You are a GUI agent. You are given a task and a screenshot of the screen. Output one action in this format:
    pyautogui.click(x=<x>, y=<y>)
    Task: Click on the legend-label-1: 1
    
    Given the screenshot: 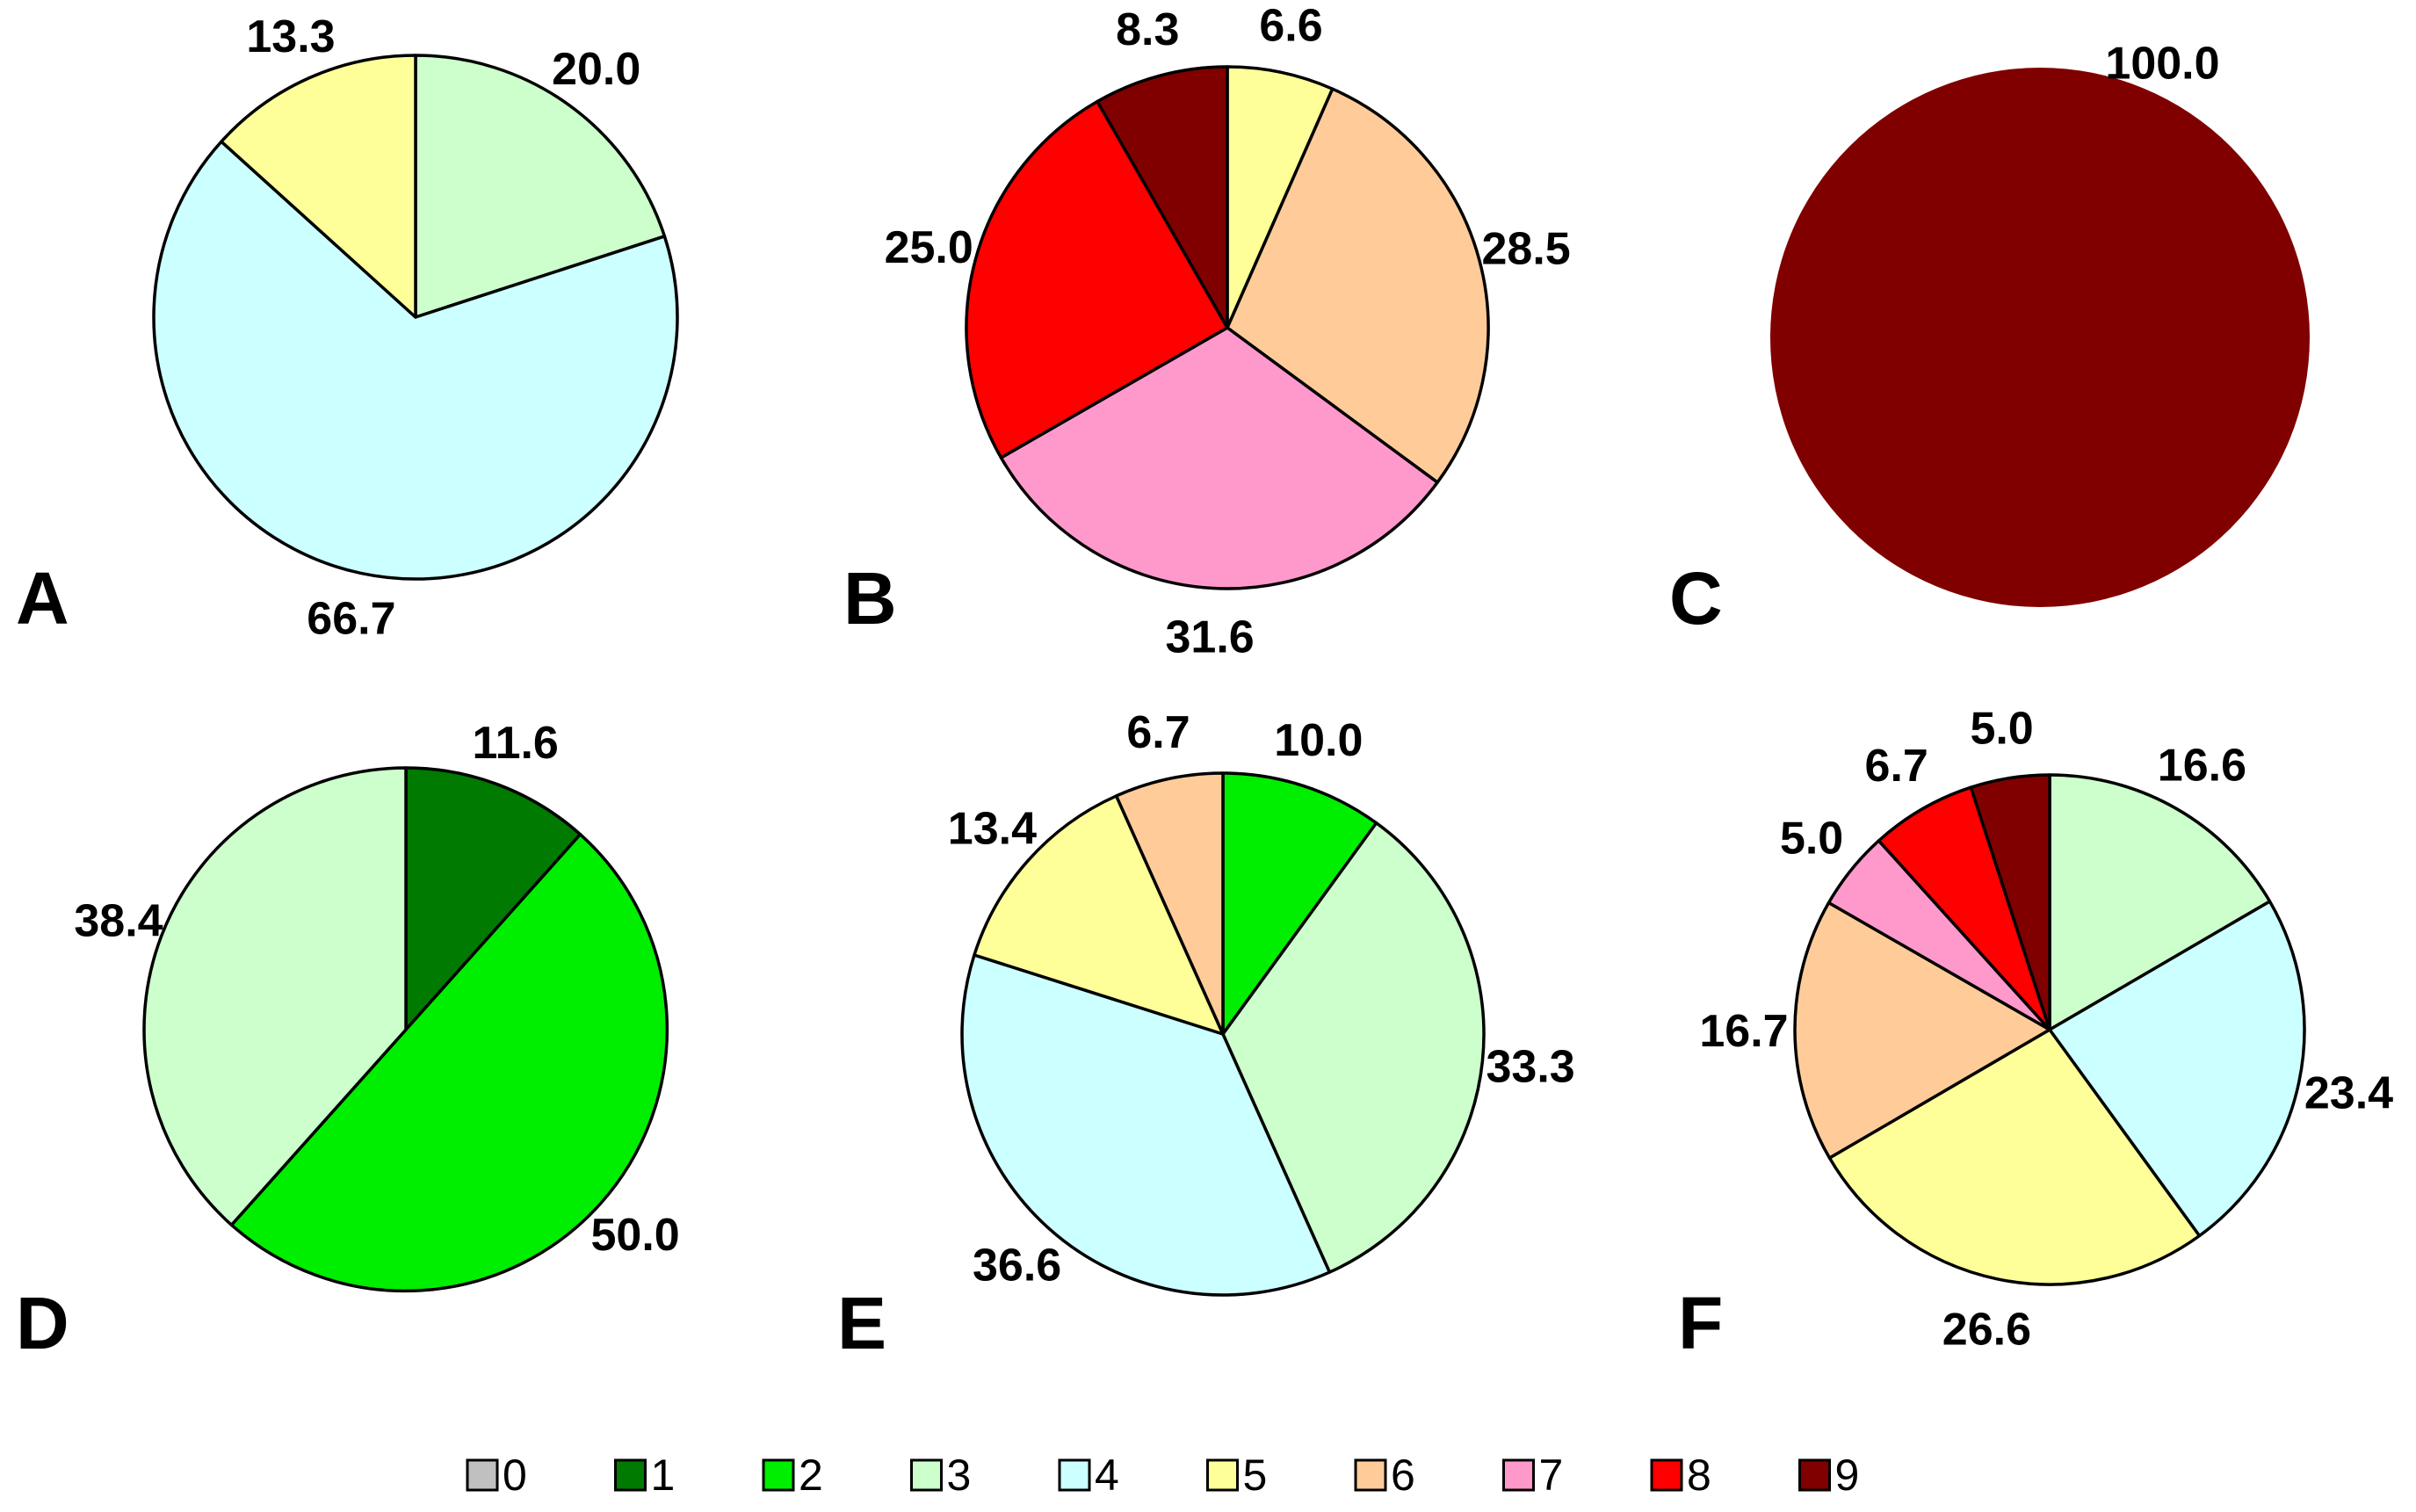 What is the action you would take?
    pyautogui.click(x=663, y=1475)
    